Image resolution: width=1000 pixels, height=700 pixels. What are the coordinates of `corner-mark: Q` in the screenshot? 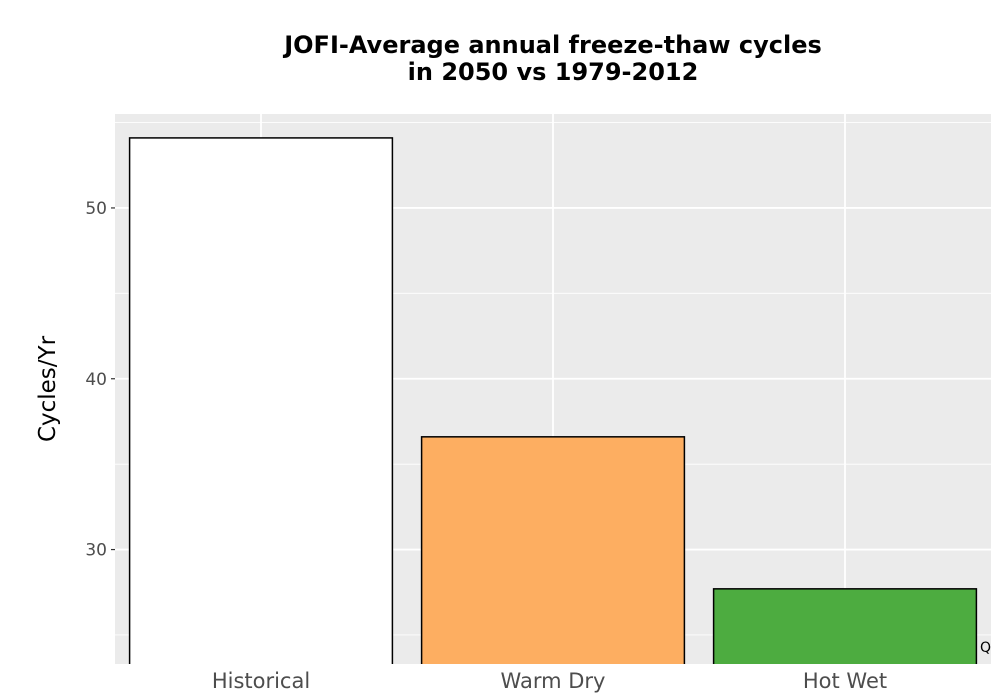 It's located at (986, 648).